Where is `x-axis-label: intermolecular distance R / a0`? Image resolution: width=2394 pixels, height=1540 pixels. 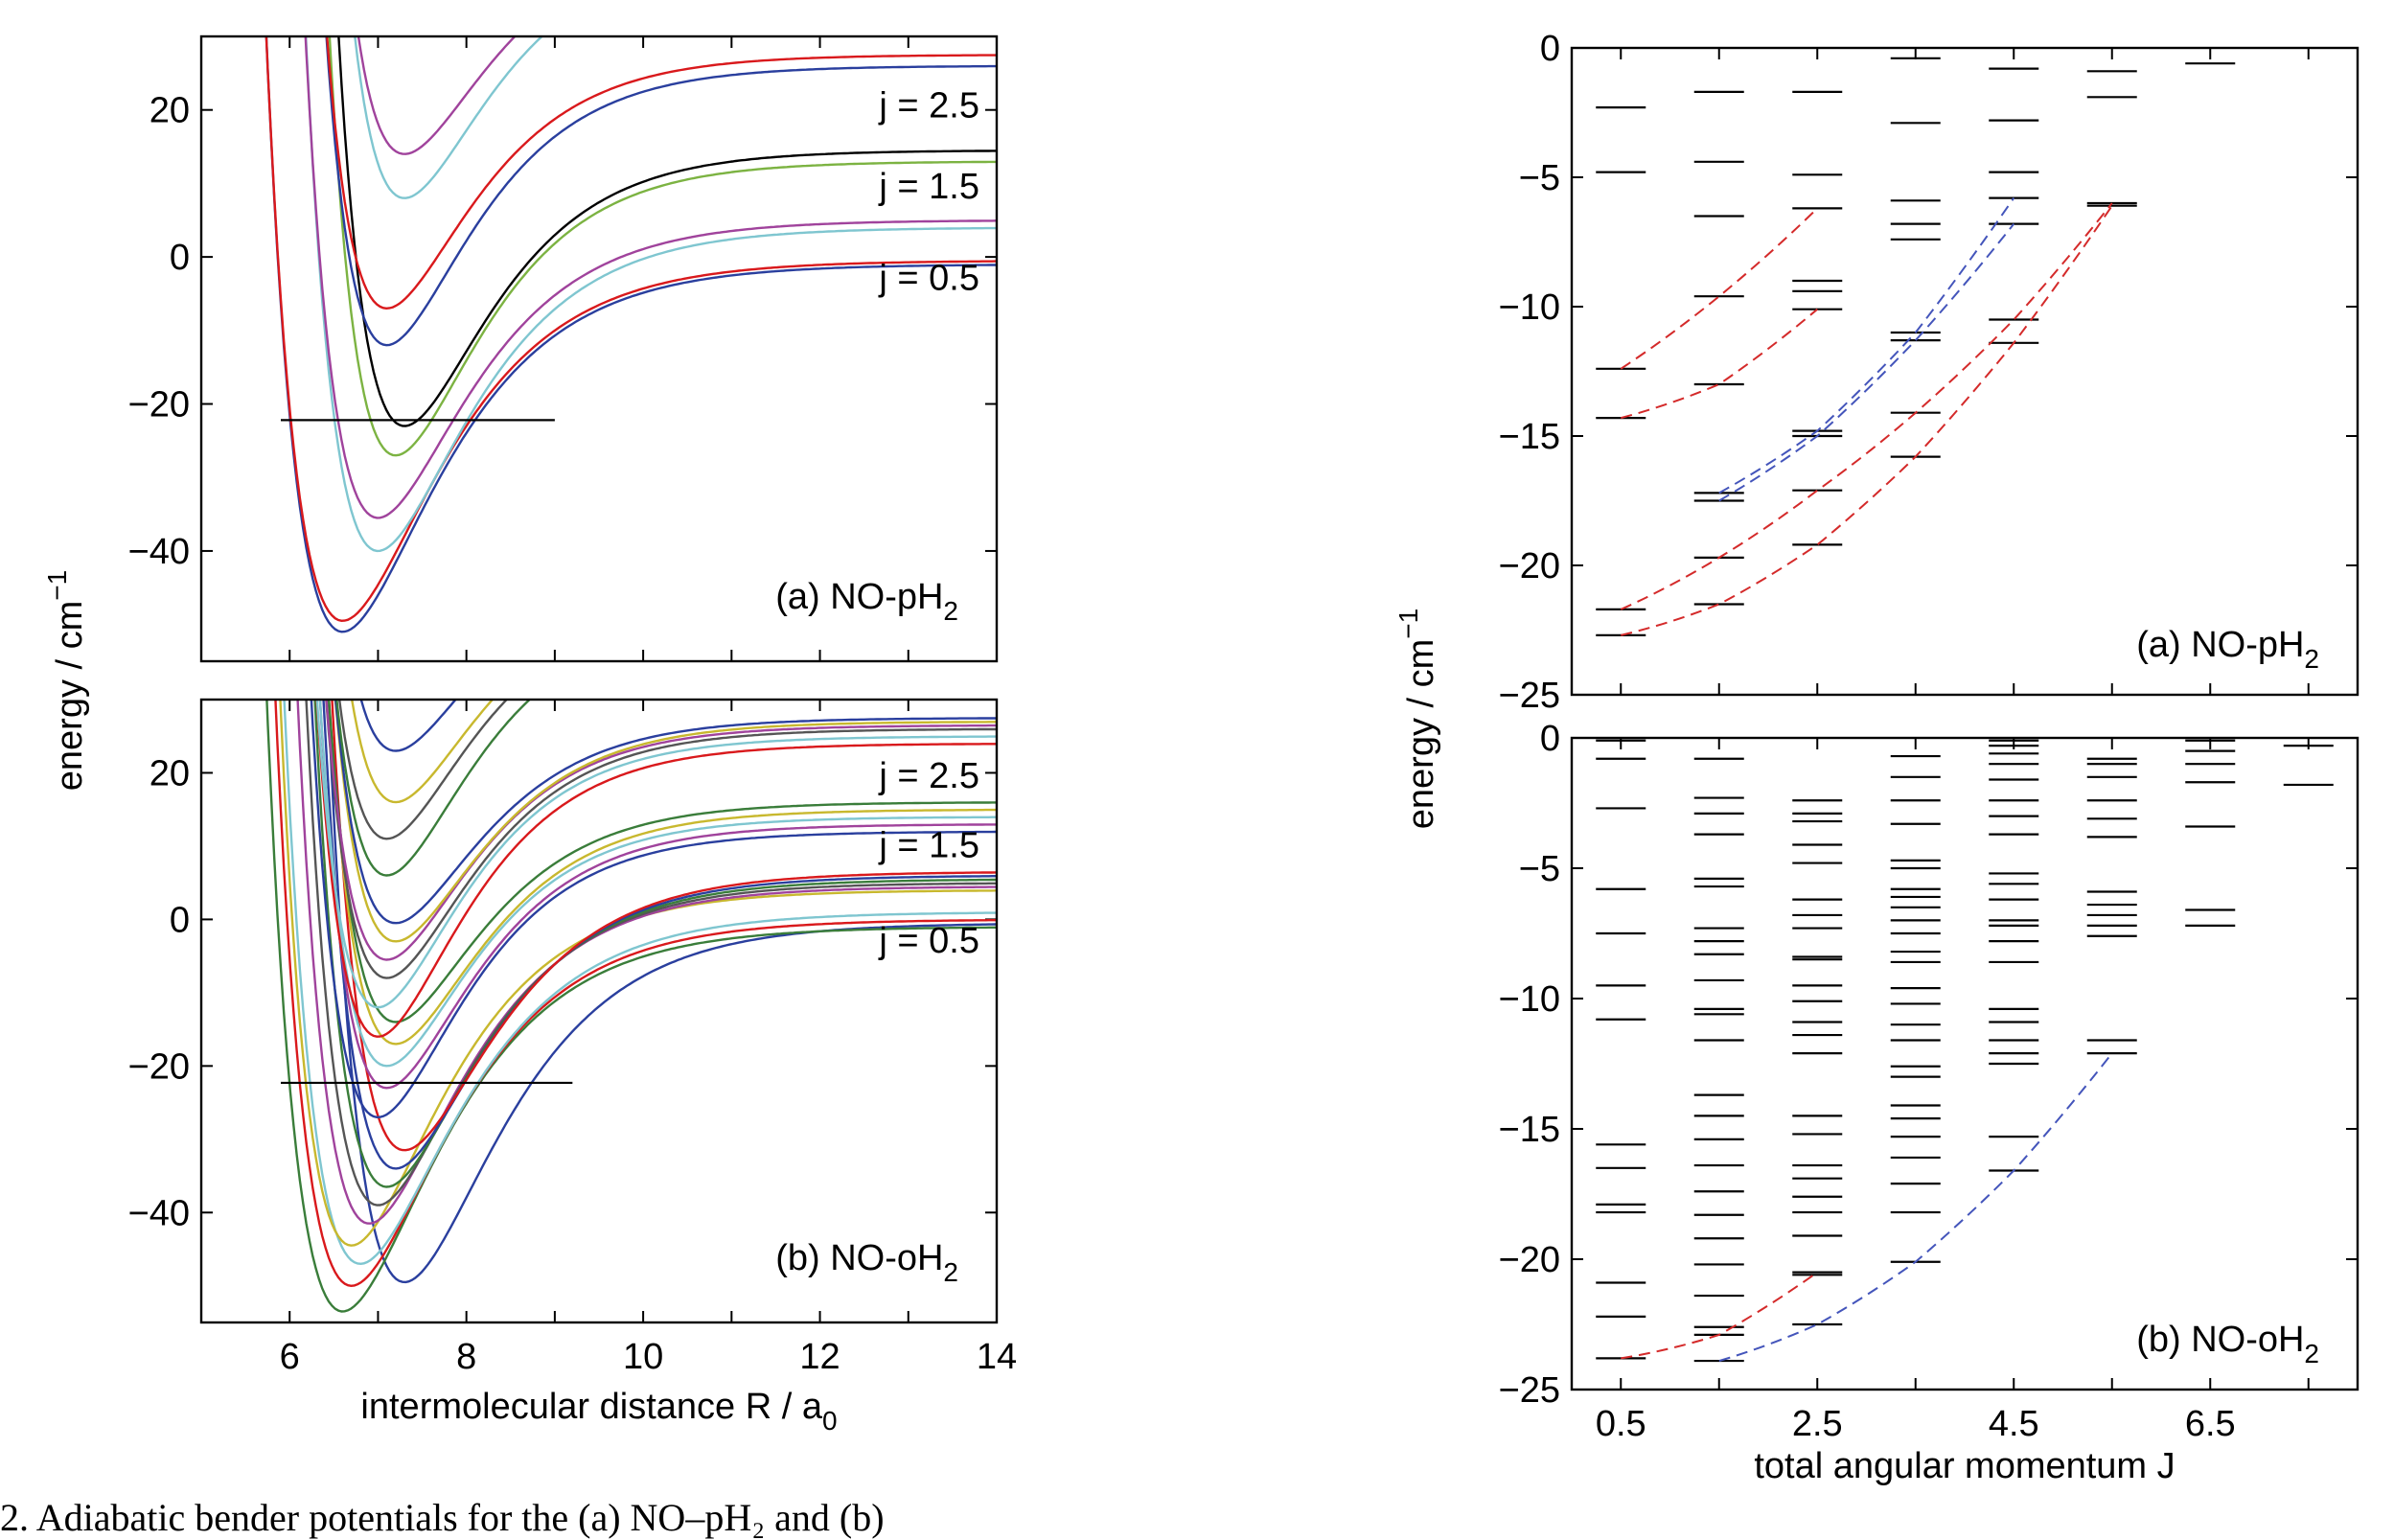
x-axis-label: intermolecular distance R / a0 is located at coordinates (598, 1411).